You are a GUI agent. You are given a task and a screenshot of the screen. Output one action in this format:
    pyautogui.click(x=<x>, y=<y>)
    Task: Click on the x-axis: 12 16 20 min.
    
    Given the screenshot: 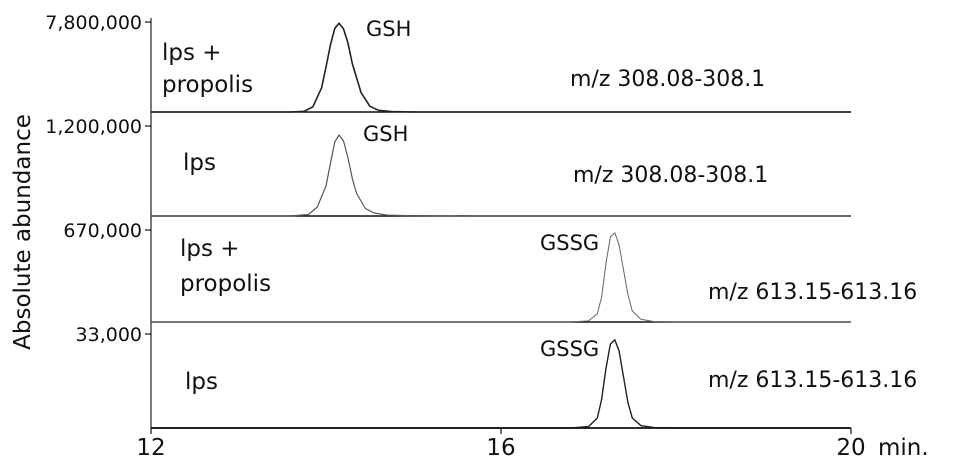 What is the action you would take?
    pyautogui.click(x=532, y=443)
    